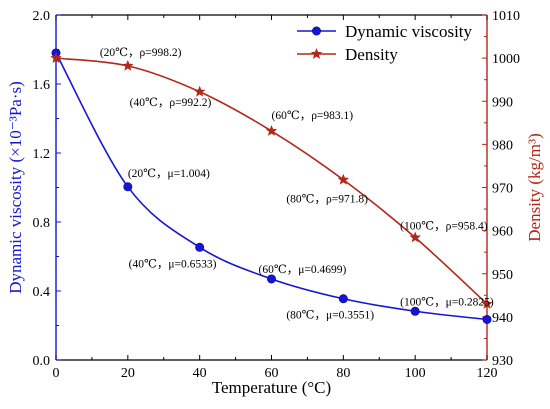 This screenshot has width=550, height=409. Describe the element at coordinates (534, 187) in the screenshot. I see `right-y-axis-label: Density (kg/m³)` at that location.